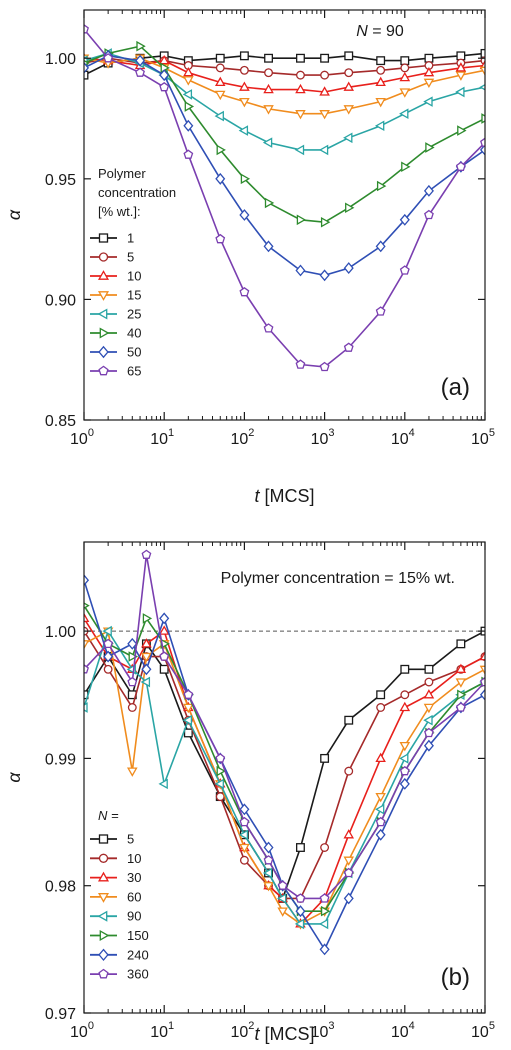 The height and width of the screenshot is (1050, 511). Describe the element at coordinates (138, 954) in the screenshot. I see `legend-label: 240` at that location.